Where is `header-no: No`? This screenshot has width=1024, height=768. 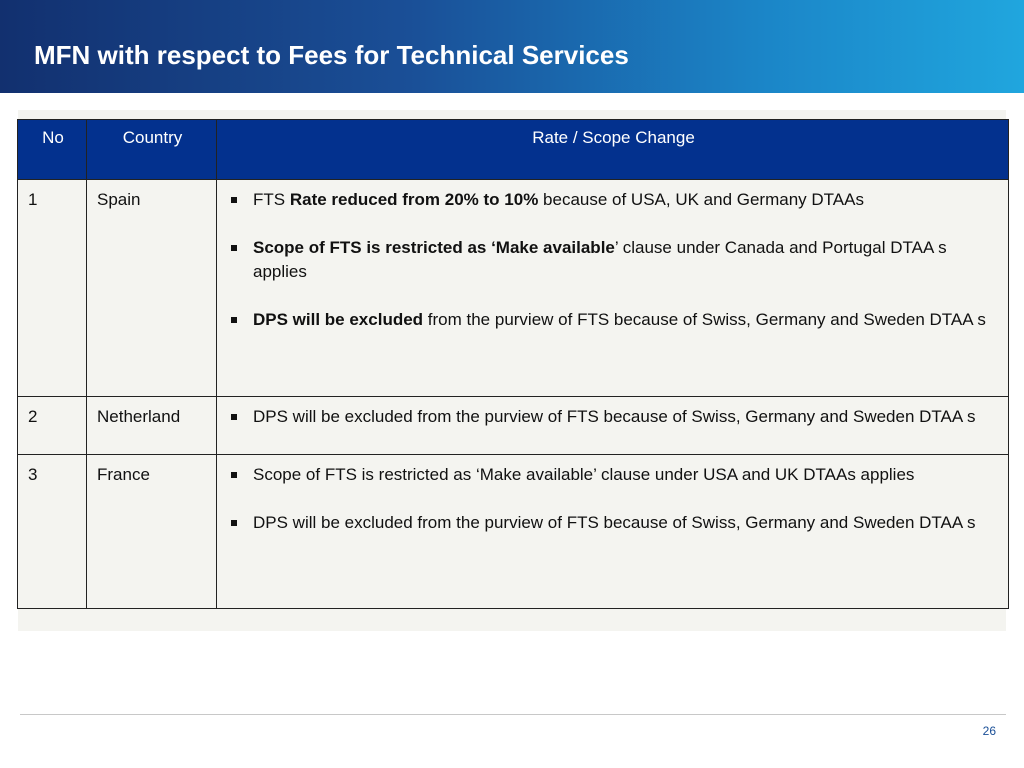
header-no: No is located at coordinates (52, 149).